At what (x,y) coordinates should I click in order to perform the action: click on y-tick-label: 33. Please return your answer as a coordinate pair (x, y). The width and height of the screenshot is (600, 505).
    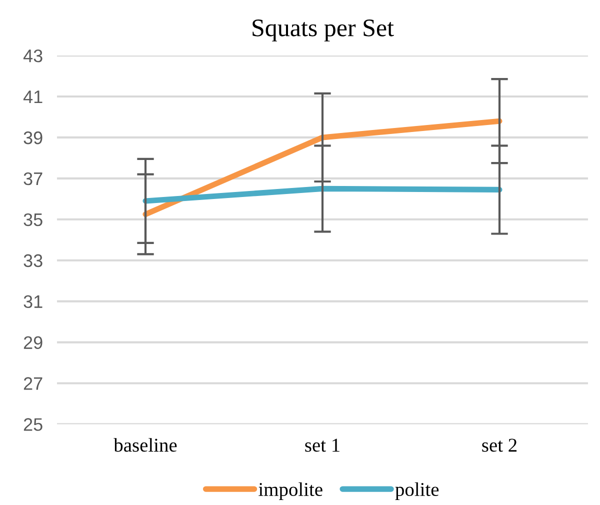
    Looking at the image, I should click on (33, 261).